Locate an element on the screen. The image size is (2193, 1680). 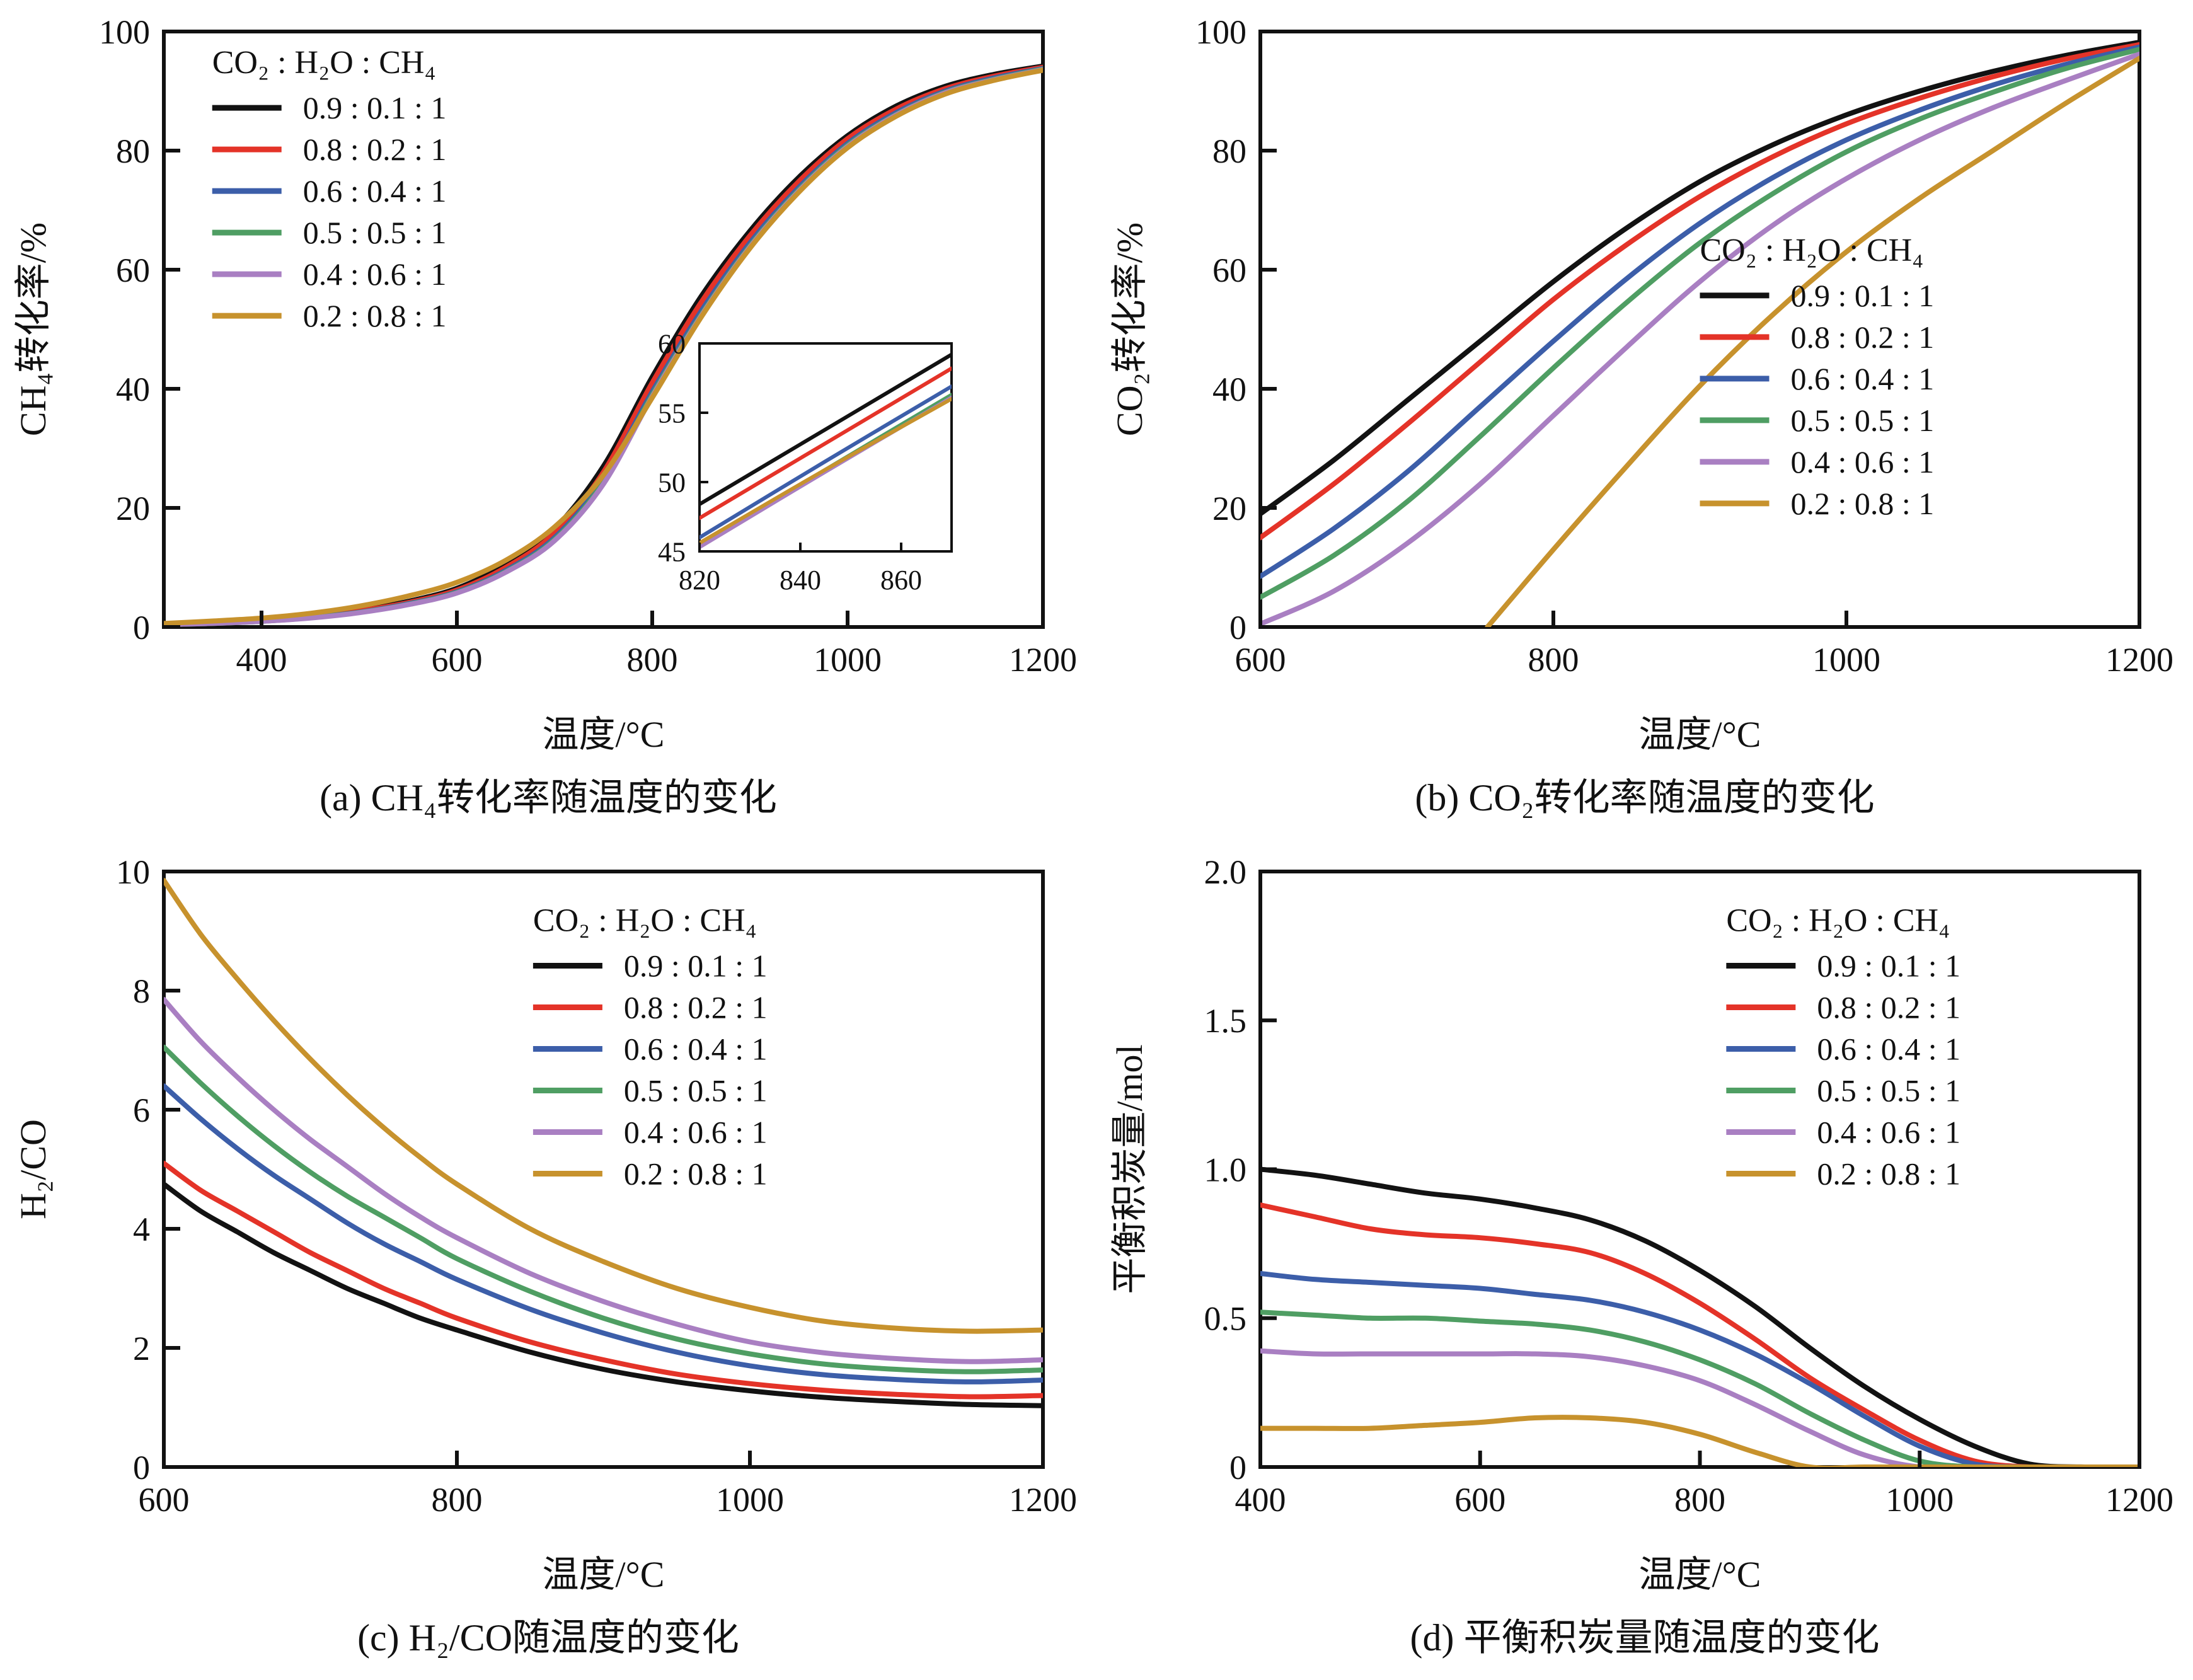
chart-c-y-tick-label: 8 is located at coordinates (141, 991).